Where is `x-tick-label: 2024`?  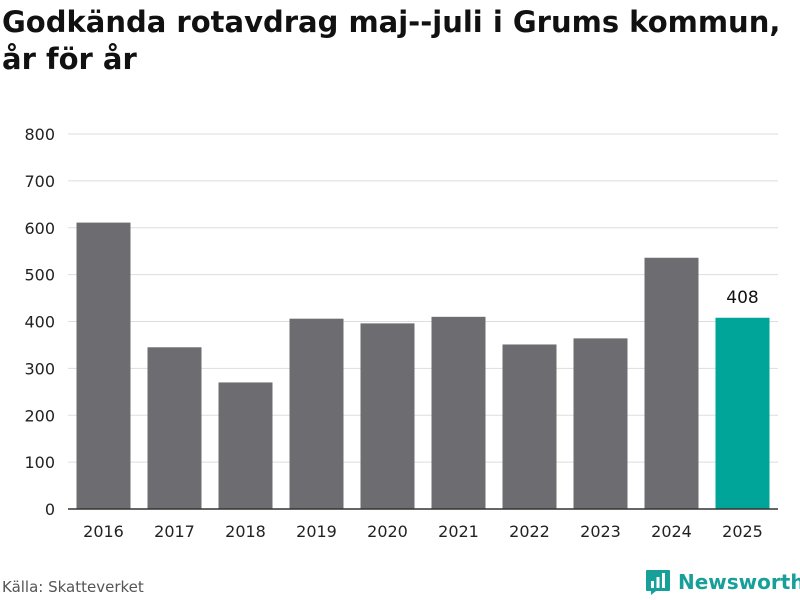 x-tick-label: 2024 is located at coordinates (671, 531).